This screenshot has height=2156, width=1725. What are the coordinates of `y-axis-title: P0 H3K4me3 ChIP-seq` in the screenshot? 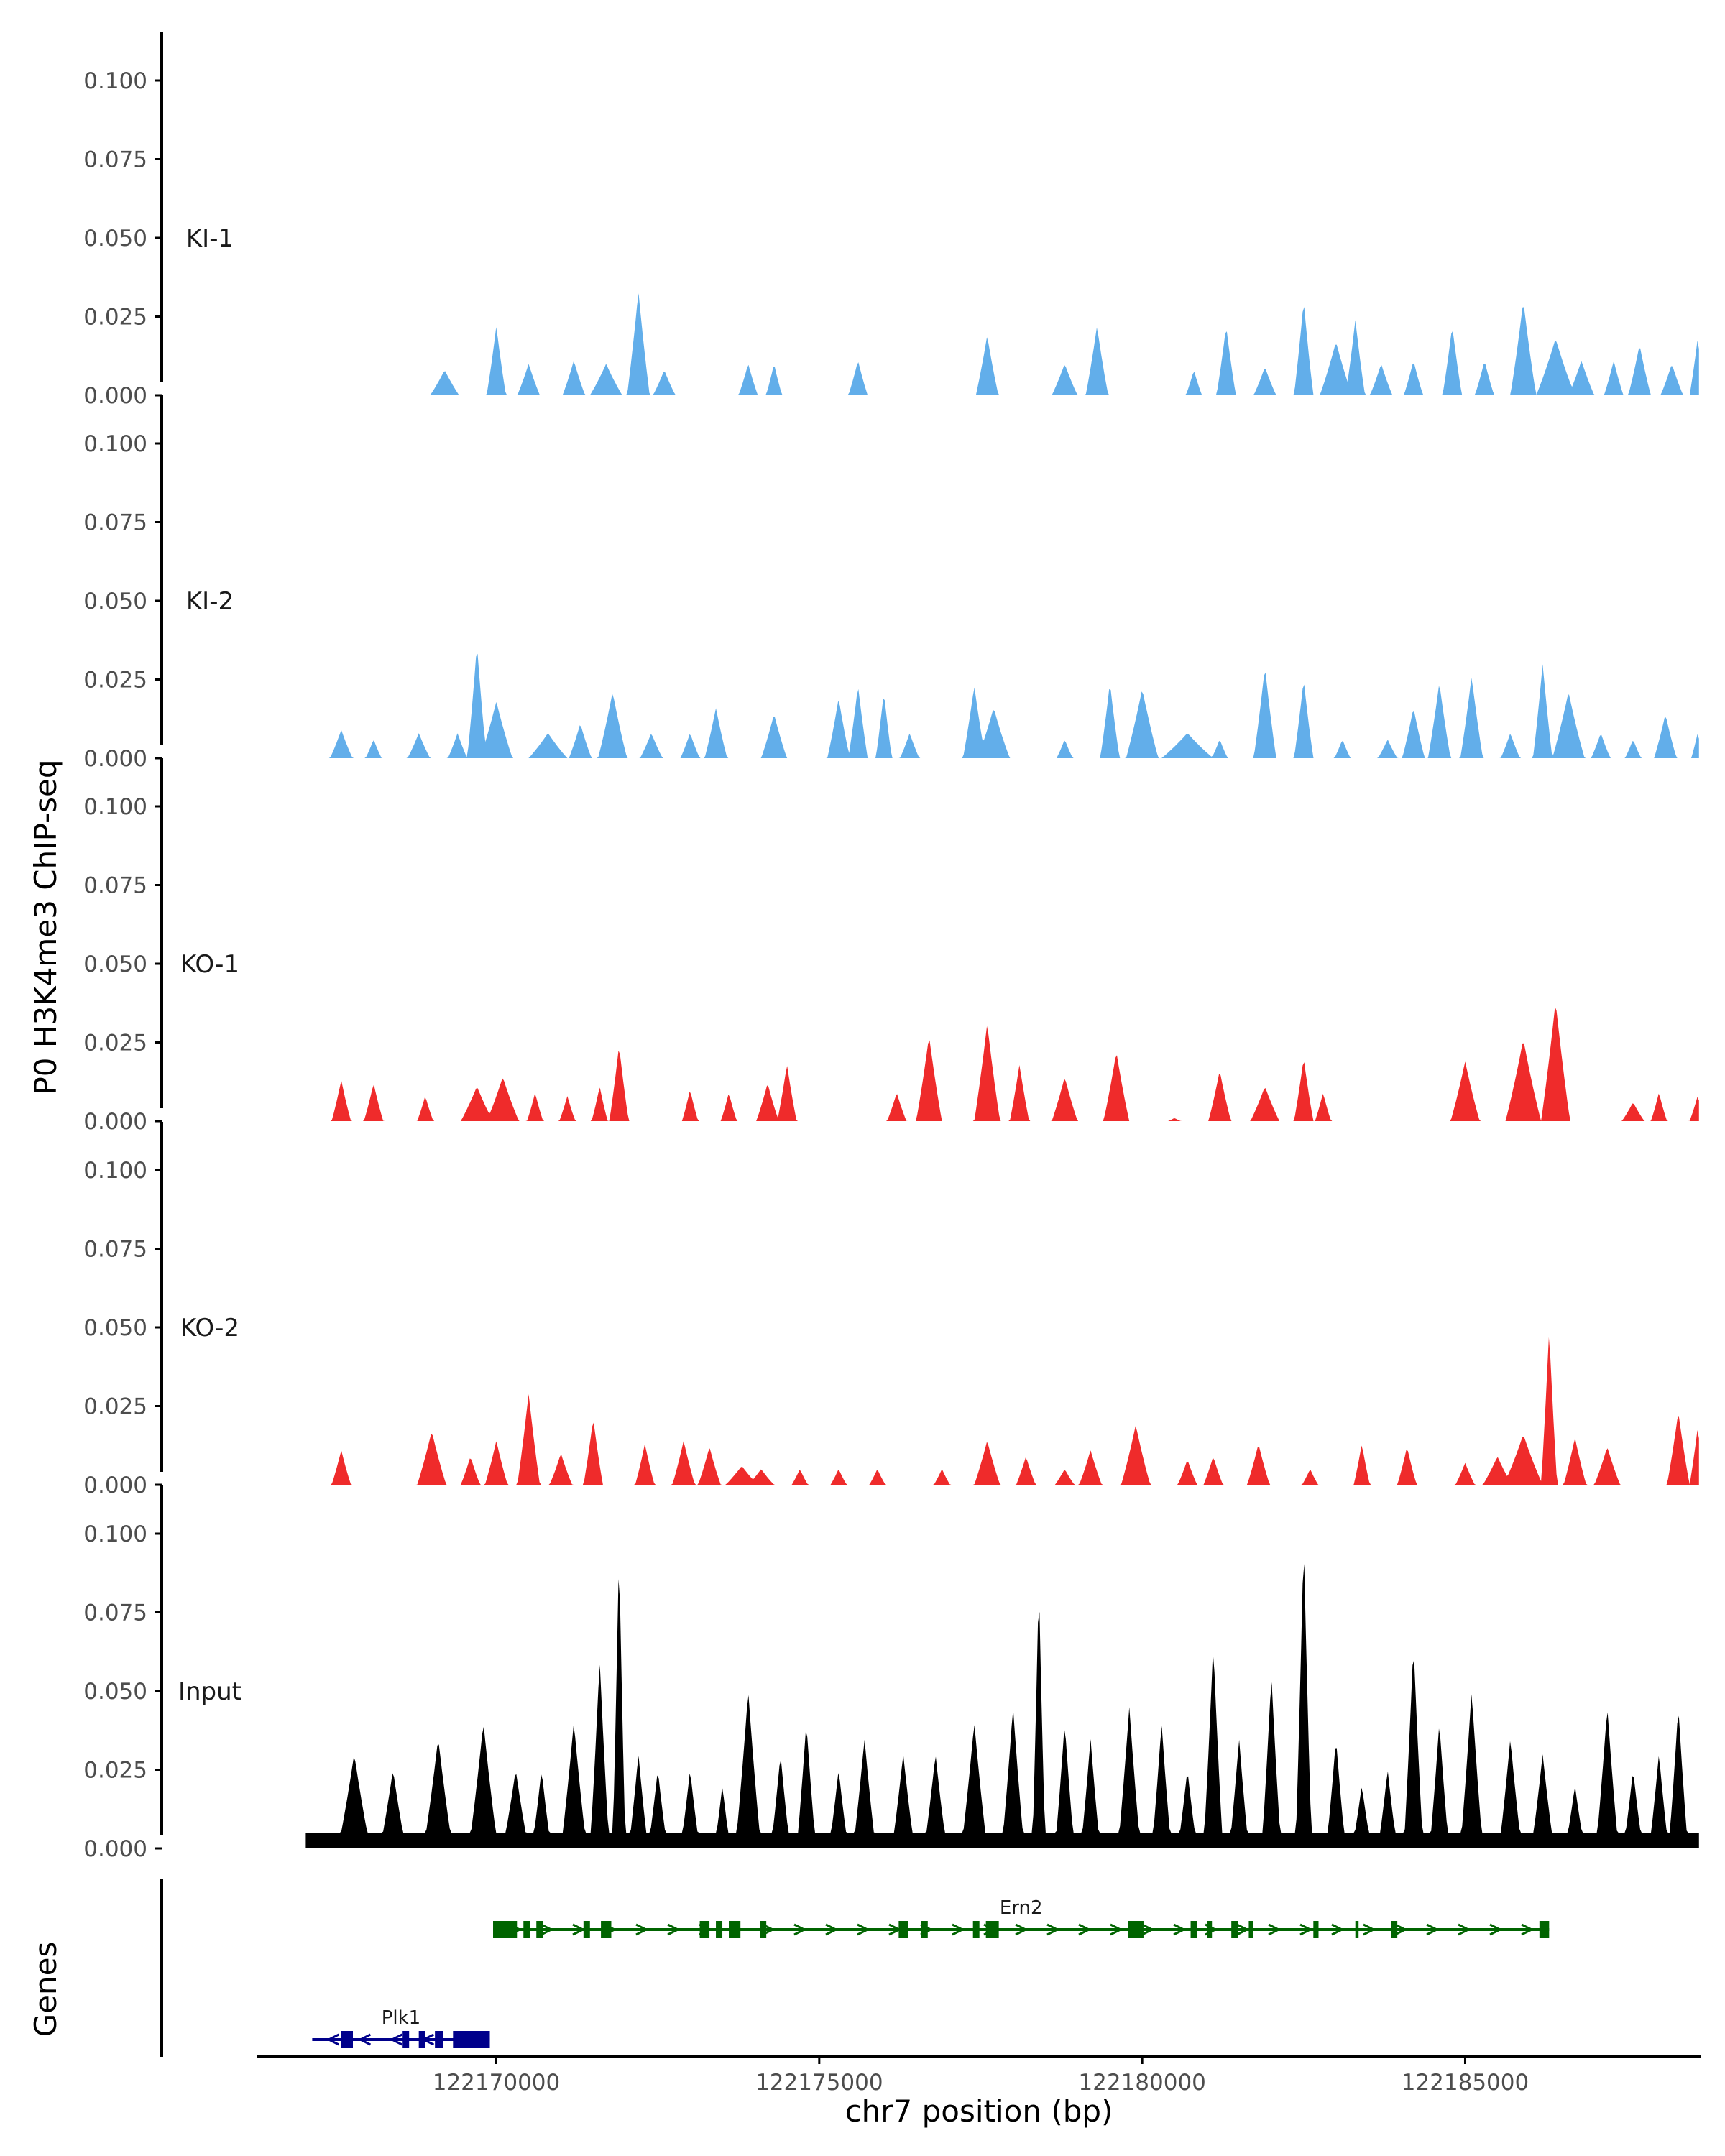 It's located at (45, 927).